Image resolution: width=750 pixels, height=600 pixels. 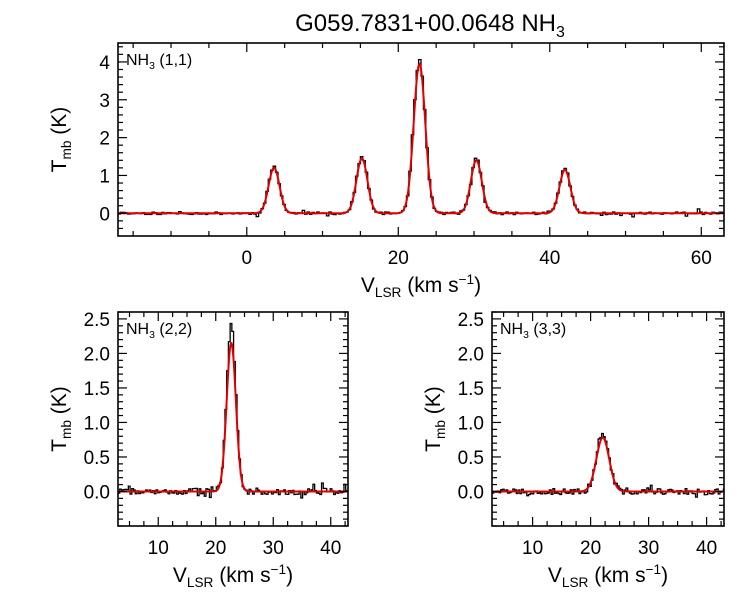 I want to click on x-tick-label: 60, so click(x=701, y=258).